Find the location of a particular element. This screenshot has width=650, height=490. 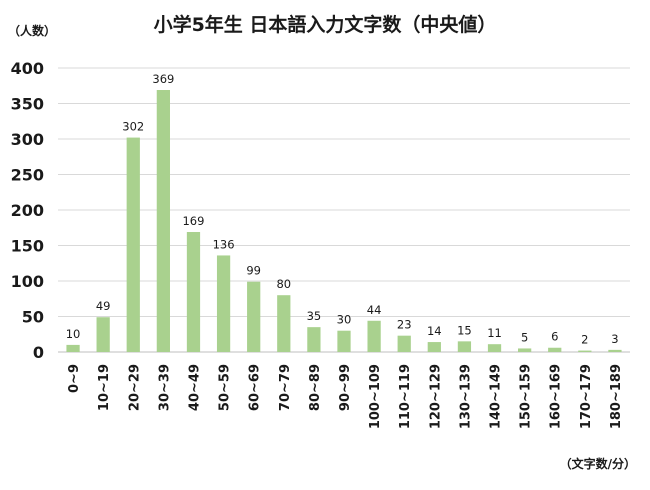

y-tick-label: 100 is located at coordinates (27, 281).